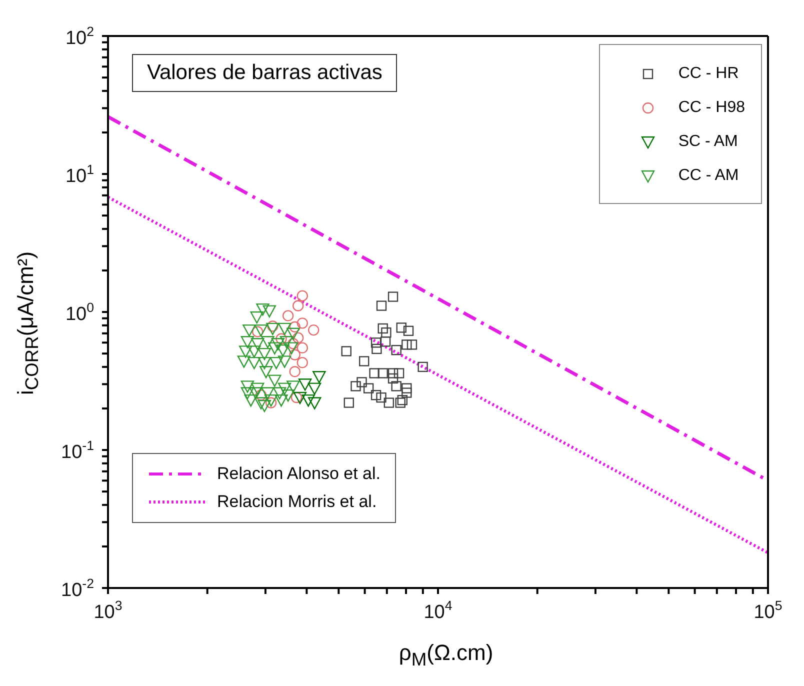  What do you see at coordinates (298, 474) in the screenshot?
I see `legend-label: Relacion Alonso et al.` at bounding box center [298, 474].